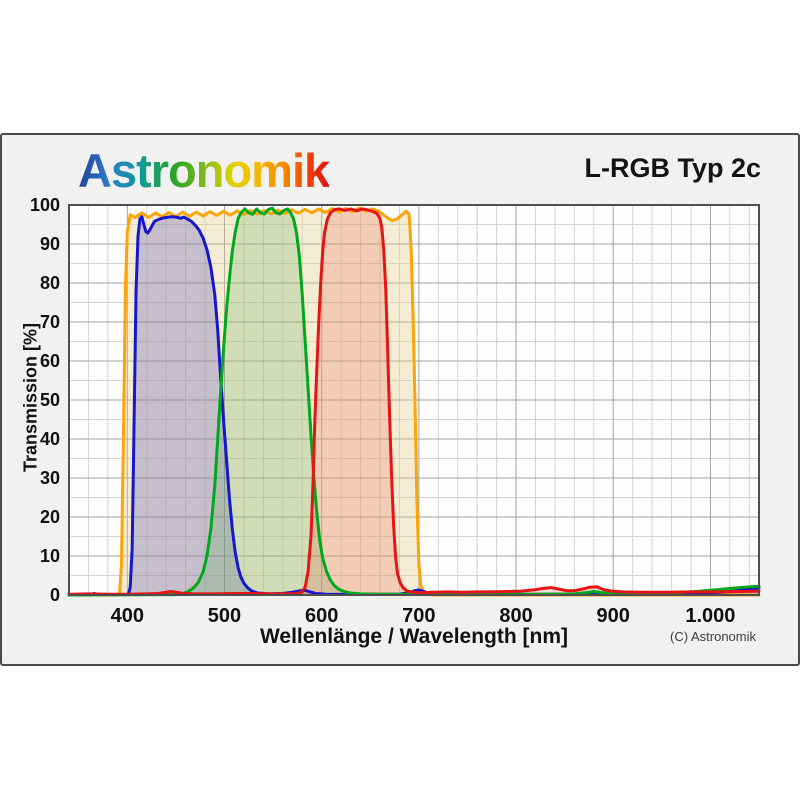  I want to click on x-tick-label: 900, so click(613, 615).